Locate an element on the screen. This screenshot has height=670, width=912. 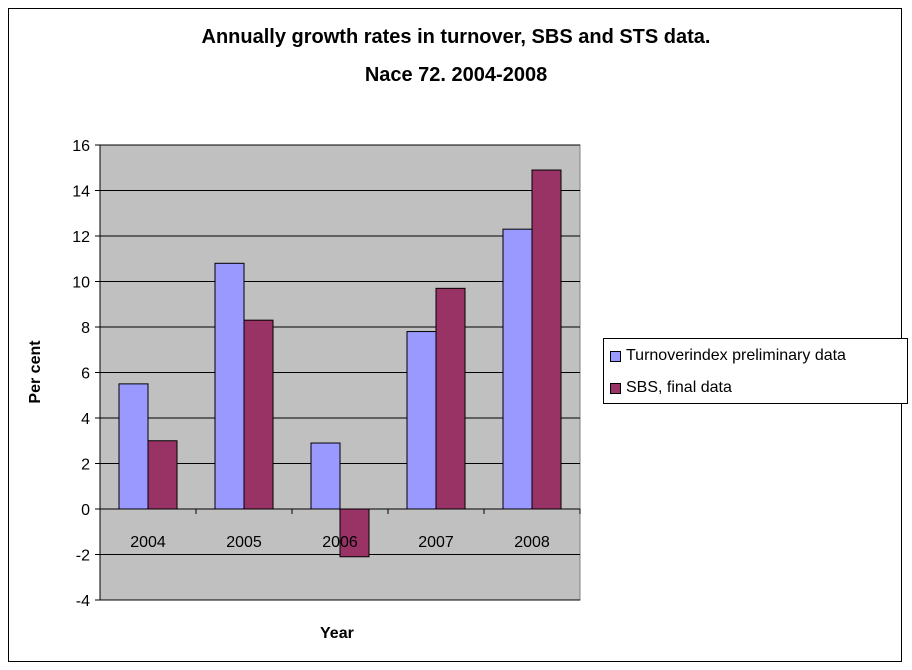
x-tick-label: 2008 is located at coordinates (532, 542).